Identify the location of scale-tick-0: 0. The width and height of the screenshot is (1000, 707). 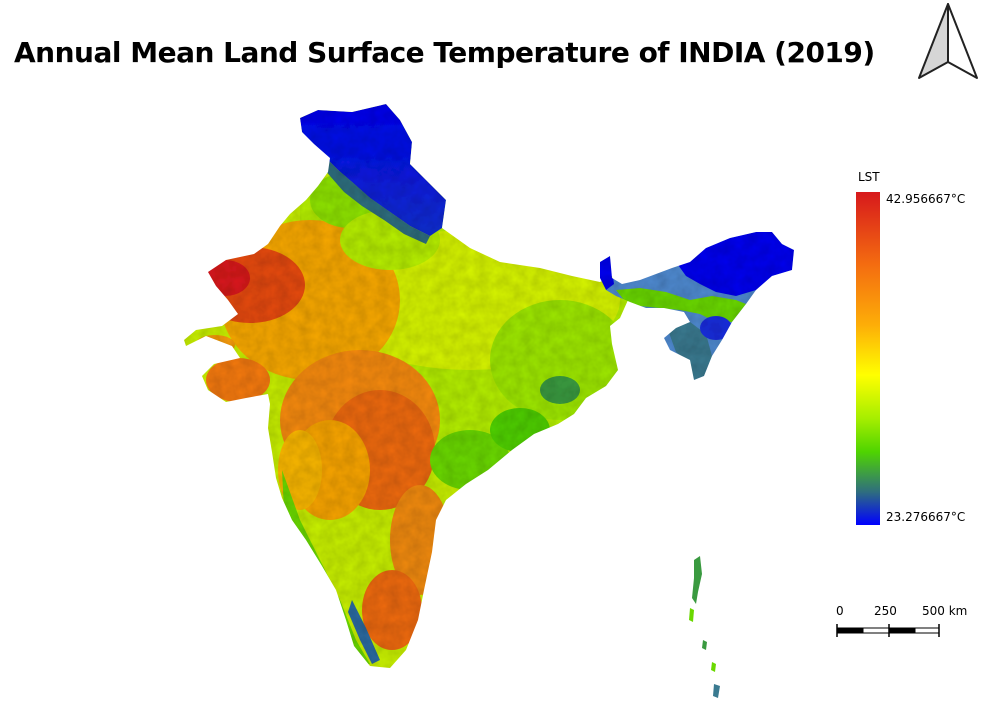
(840, 611).